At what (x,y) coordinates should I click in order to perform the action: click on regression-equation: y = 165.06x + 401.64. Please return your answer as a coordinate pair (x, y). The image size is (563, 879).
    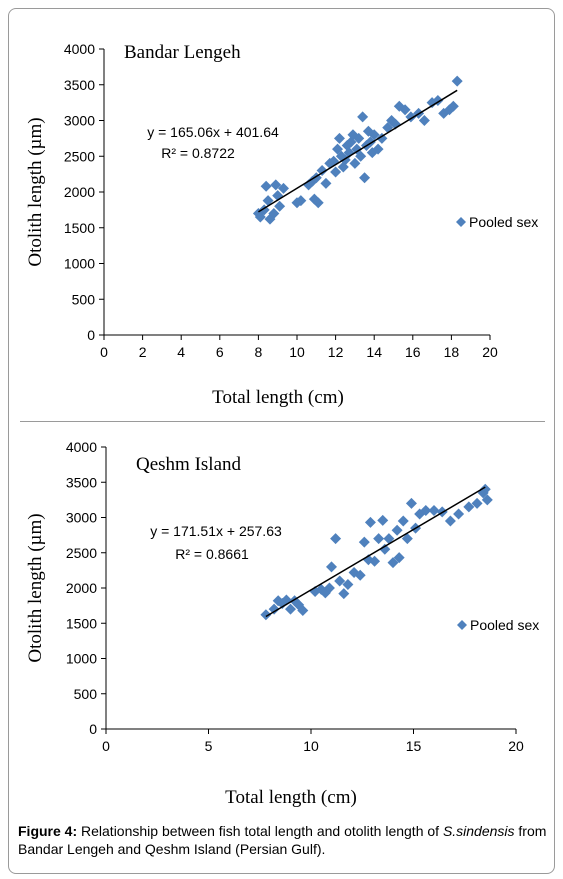
    Looking at the image, I should click on (213, 132).